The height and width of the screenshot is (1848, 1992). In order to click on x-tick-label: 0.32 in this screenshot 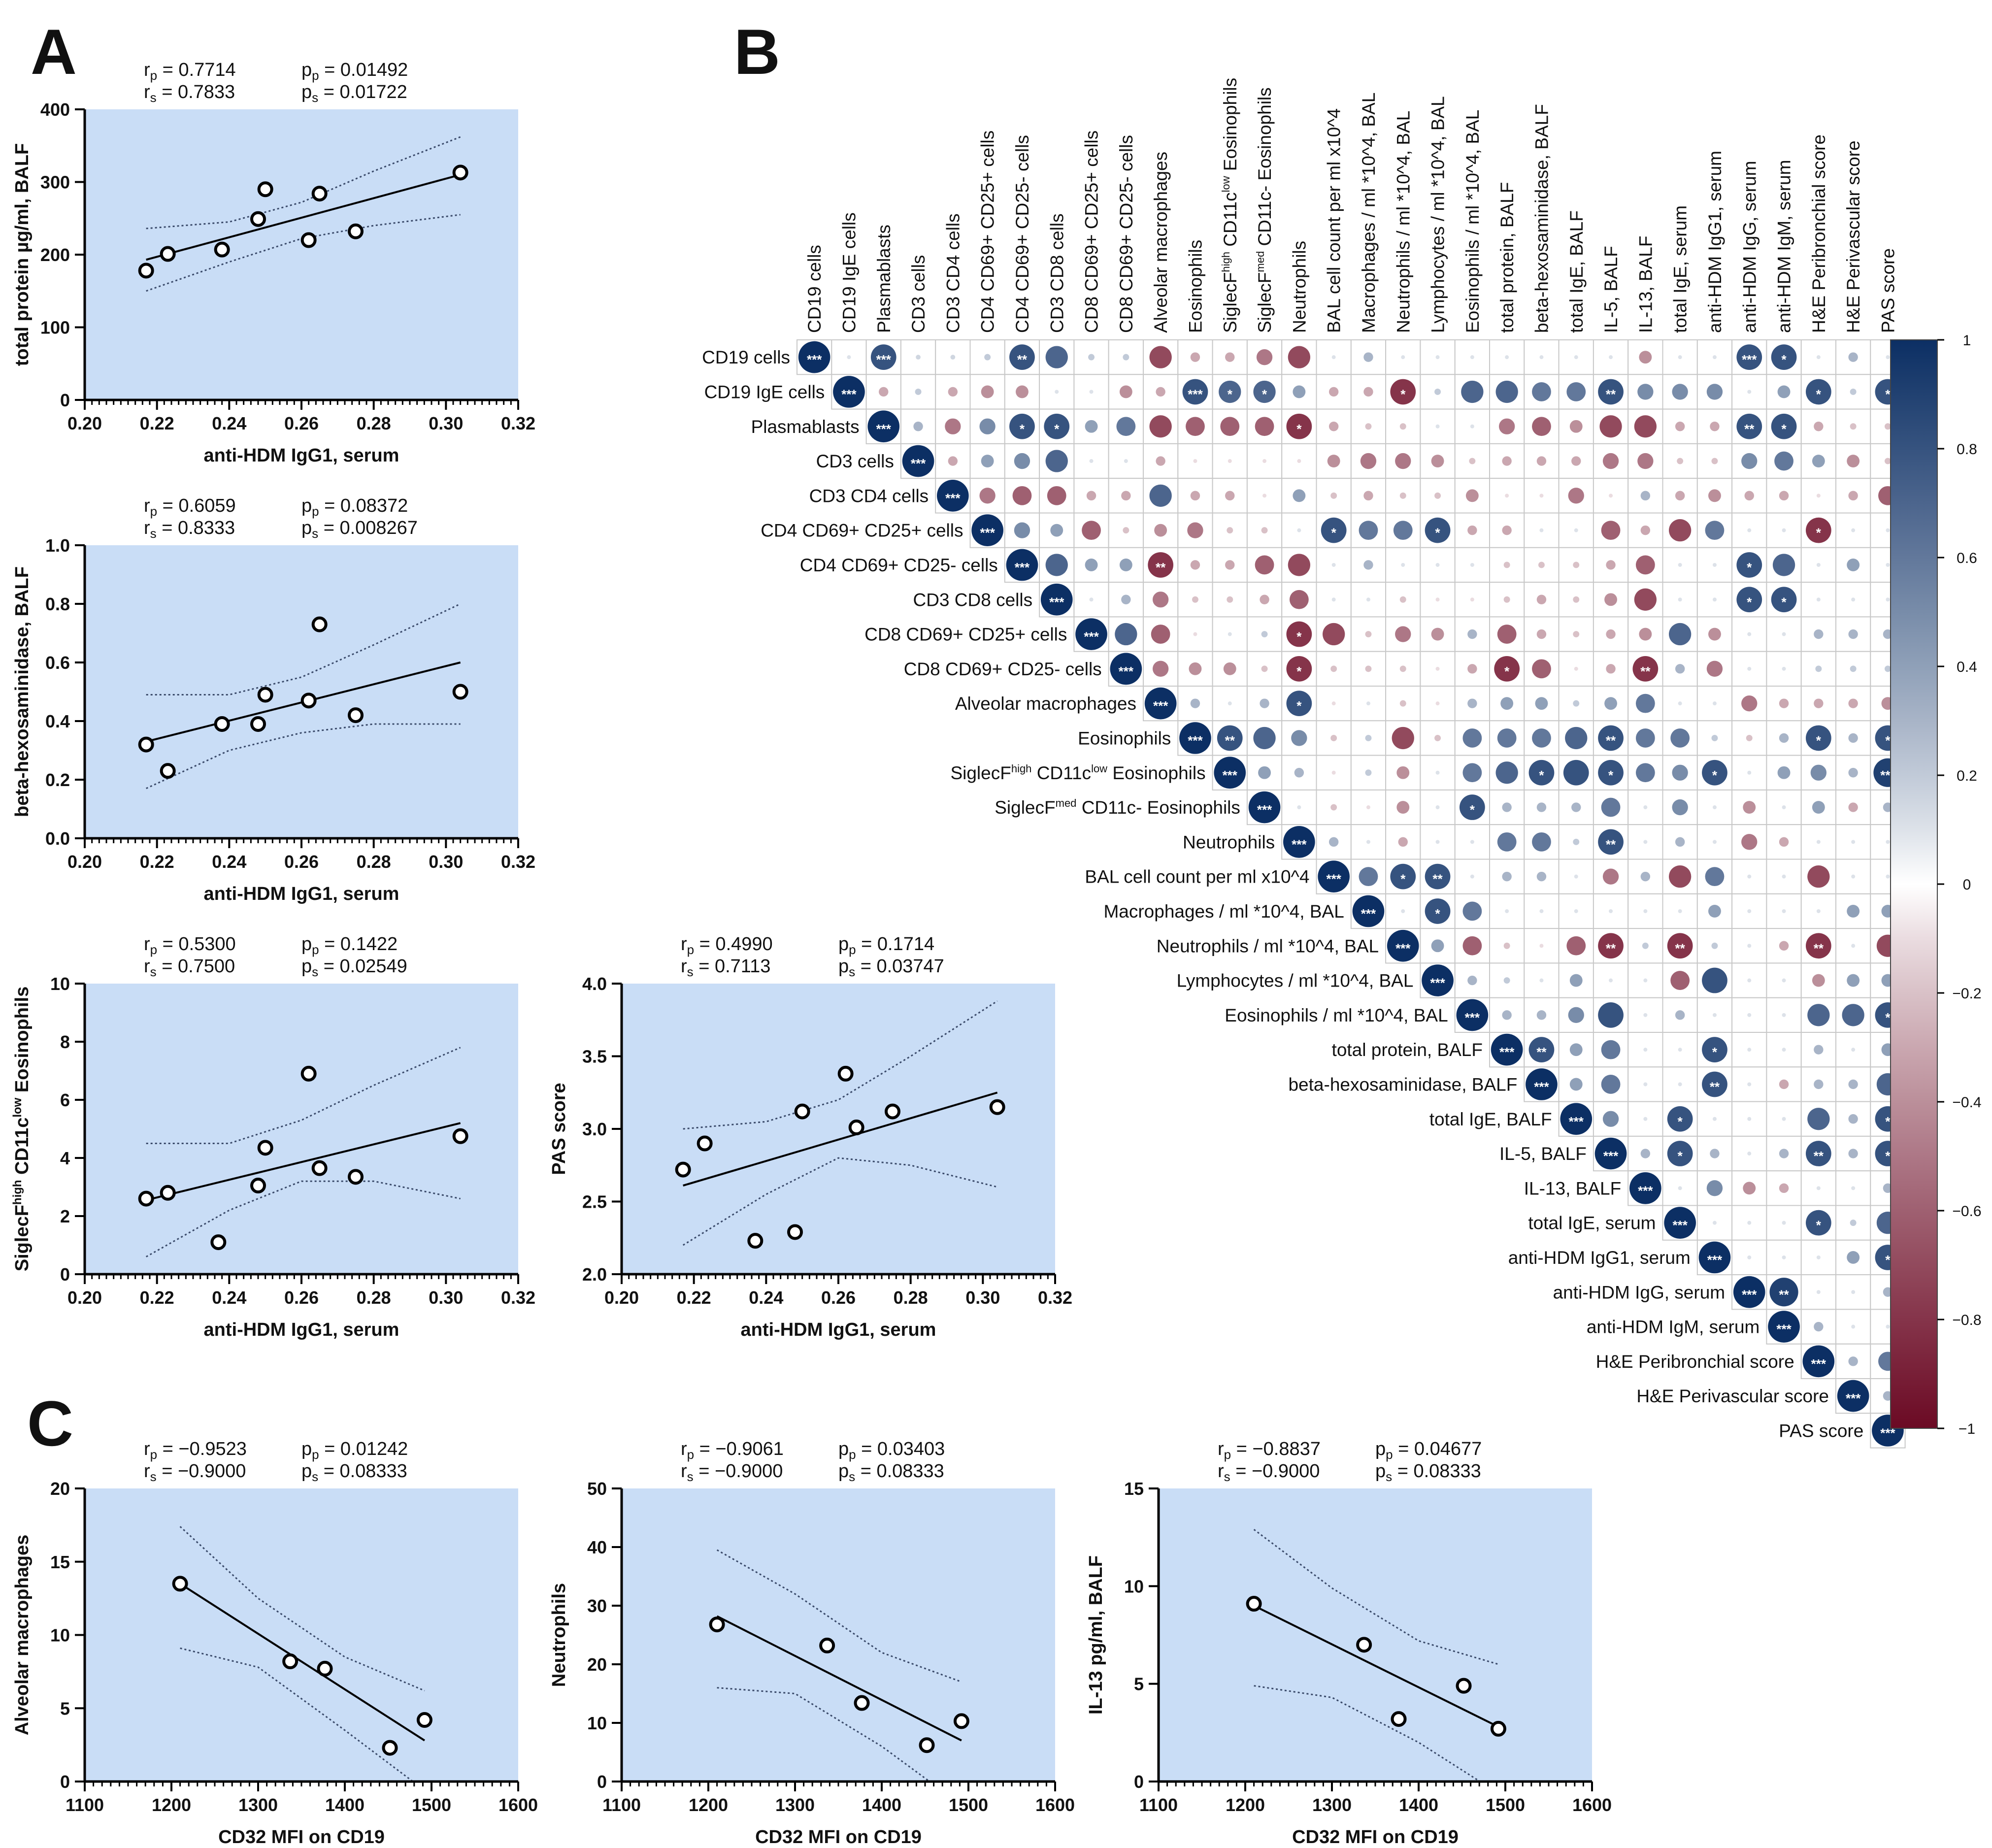, I will do `click(518, 862)`.